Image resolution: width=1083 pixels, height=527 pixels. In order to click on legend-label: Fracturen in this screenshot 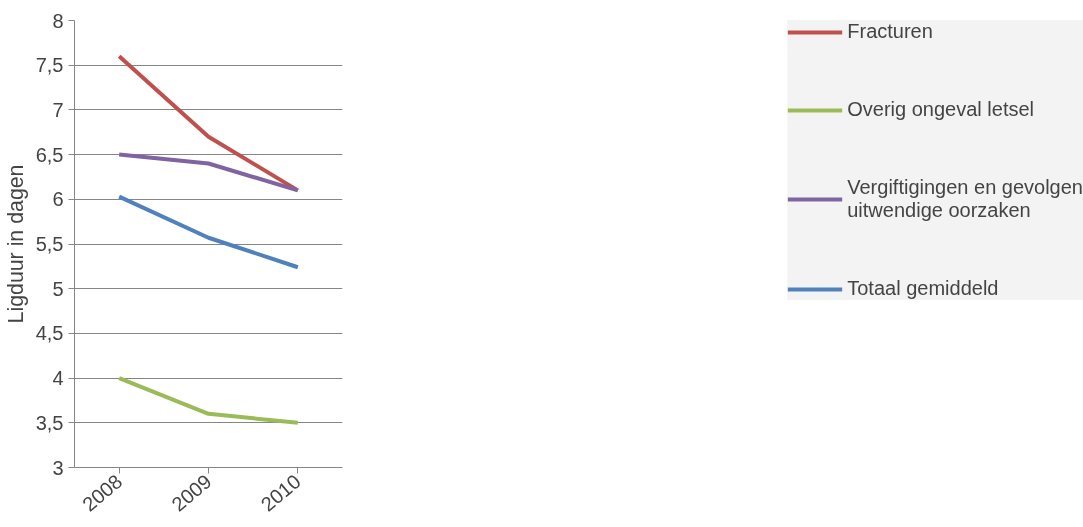, I will do `click(890, 31)`.